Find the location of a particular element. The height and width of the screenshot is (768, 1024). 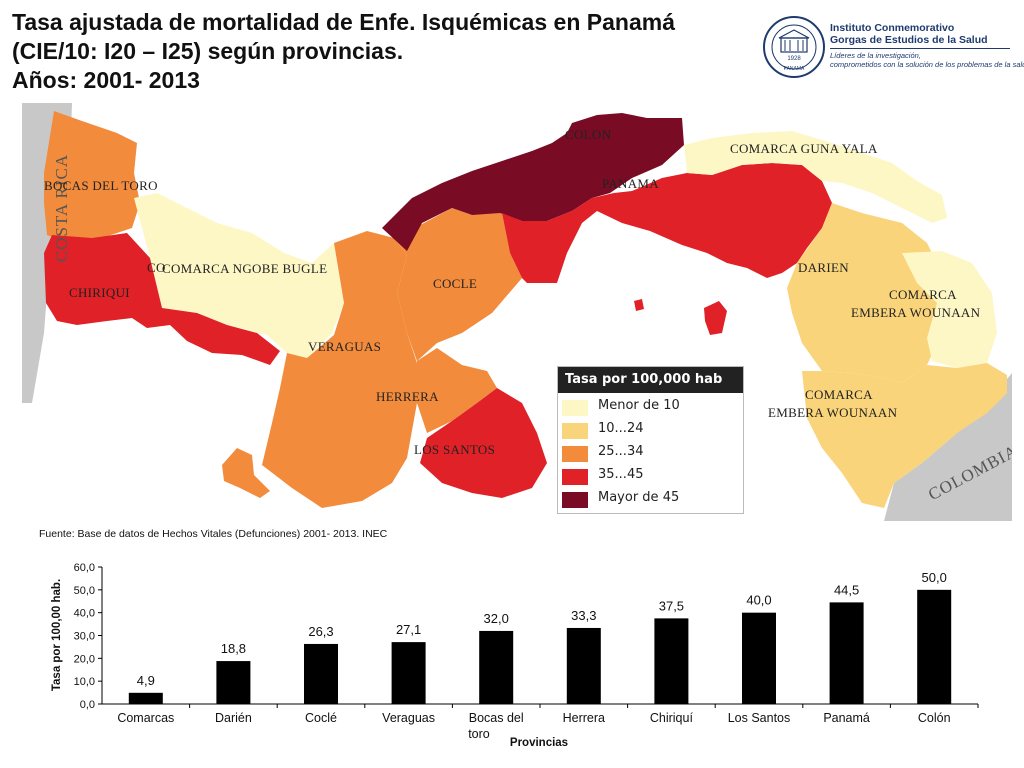

herrera-label: HERRERA is located at coordinates (407, 396).